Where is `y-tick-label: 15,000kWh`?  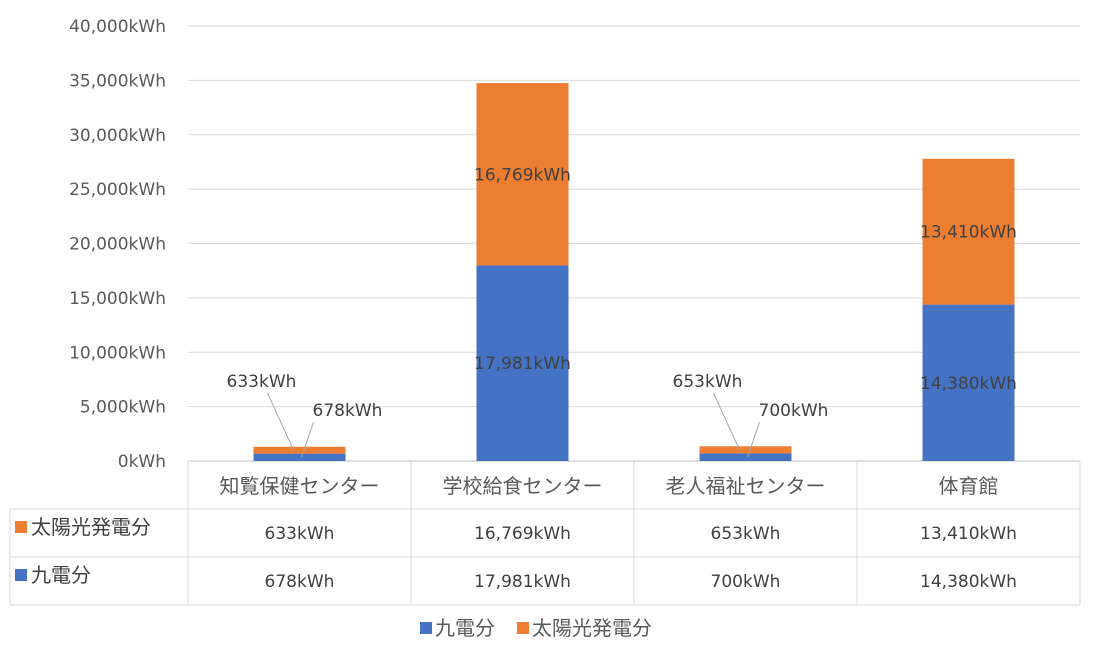 y-tick-label: 15,000kWh is located at coordinates (117, 299).